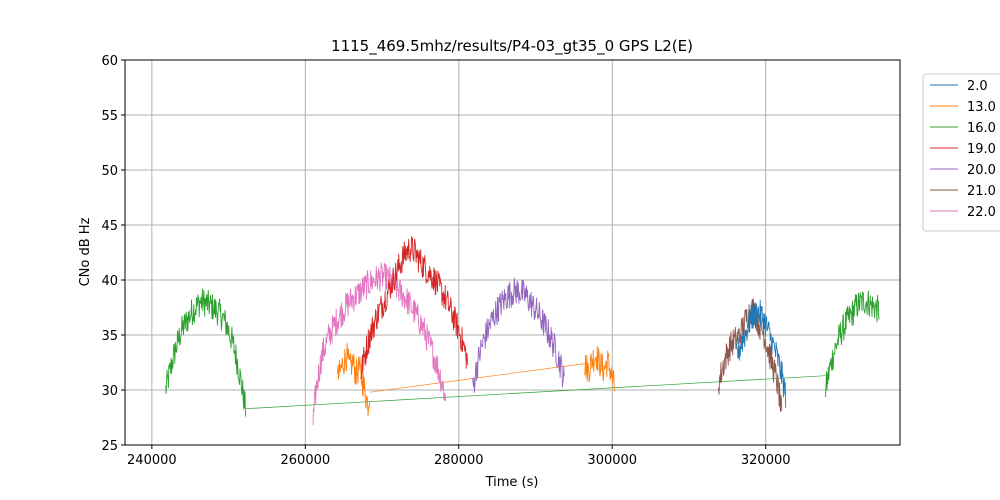  I want to click on legend-box, so click(961, 152).